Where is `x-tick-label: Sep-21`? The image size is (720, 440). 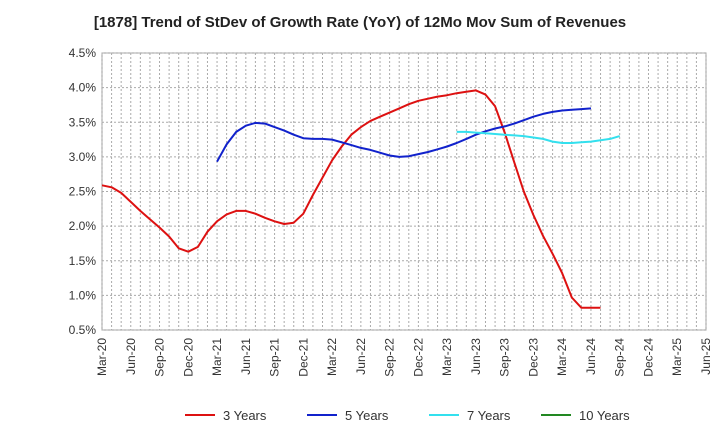 x-tick-label: Sep-21 is located at coordinates (275, 357).